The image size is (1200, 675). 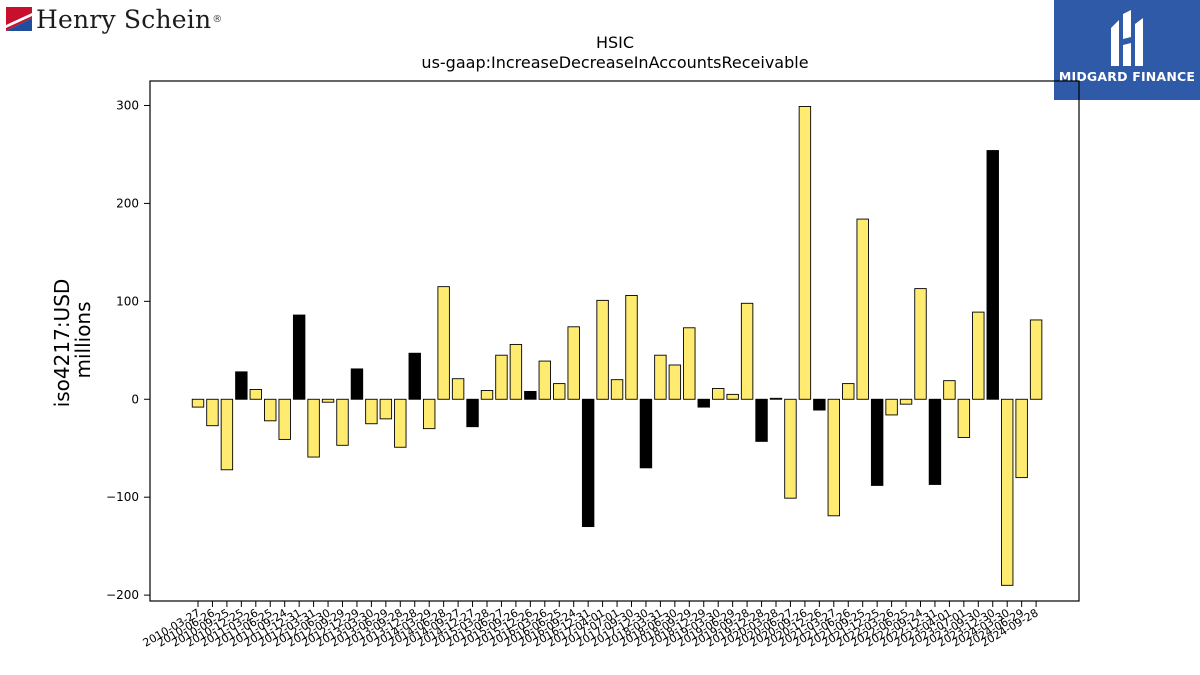 What do you see at coordinates (135, 399) in the screenshot?
I see `y-tick-label: 0` at bounding box center [135, 399].